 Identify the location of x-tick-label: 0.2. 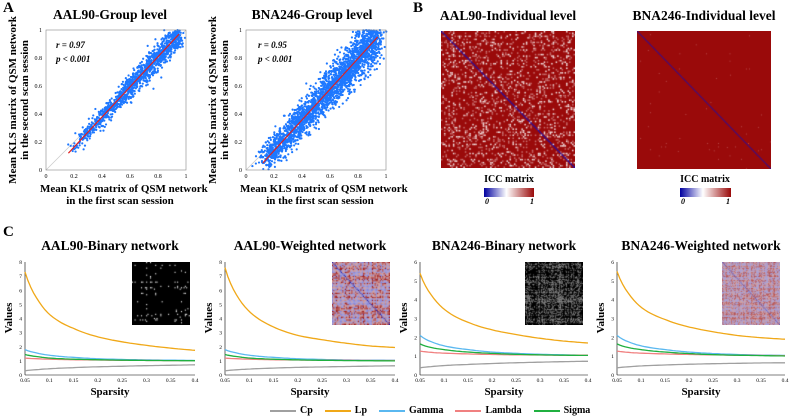
(74, 177).